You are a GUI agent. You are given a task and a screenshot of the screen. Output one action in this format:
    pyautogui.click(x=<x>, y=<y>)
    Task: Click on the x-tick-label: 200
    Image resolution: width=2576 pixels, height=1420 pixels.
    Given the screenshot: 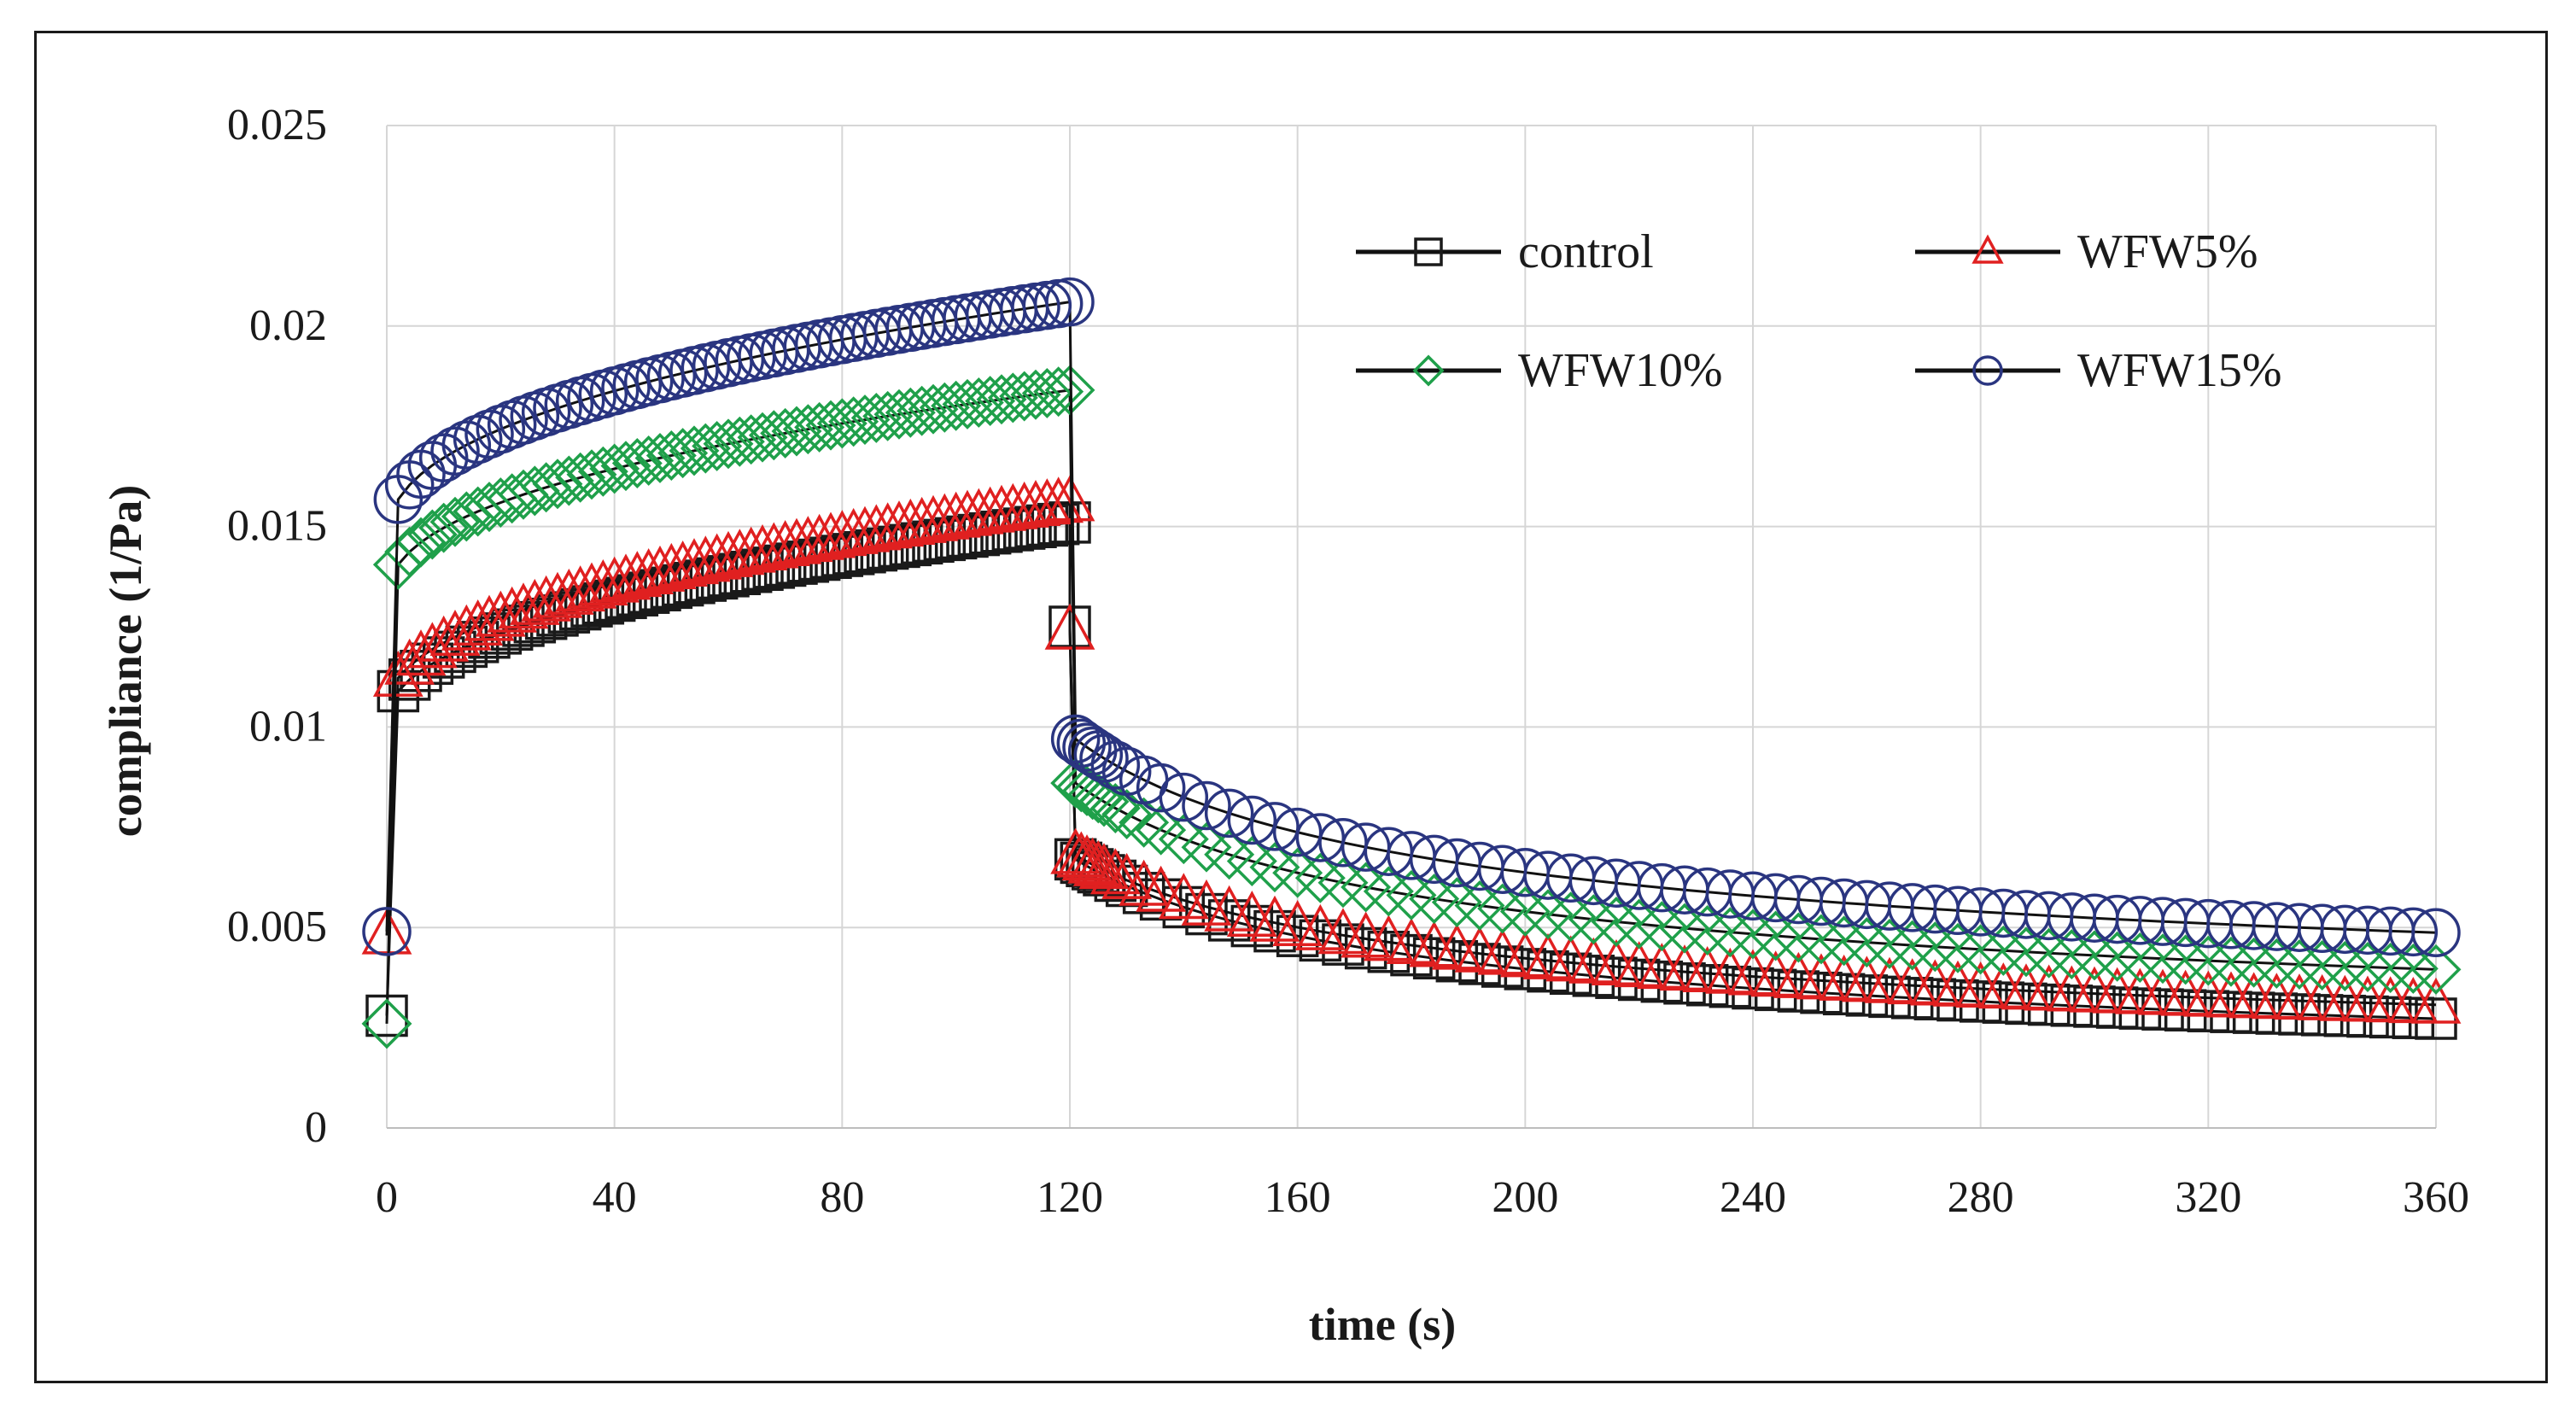 What is the action you would take?
    pyautogui.click(x=1525, y=1197)
    